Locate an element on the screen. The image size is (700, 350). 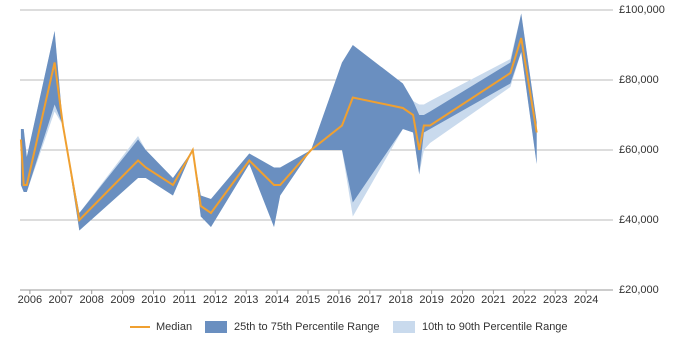
x-tick-label: 2019 is located at coordinates (431, 300).